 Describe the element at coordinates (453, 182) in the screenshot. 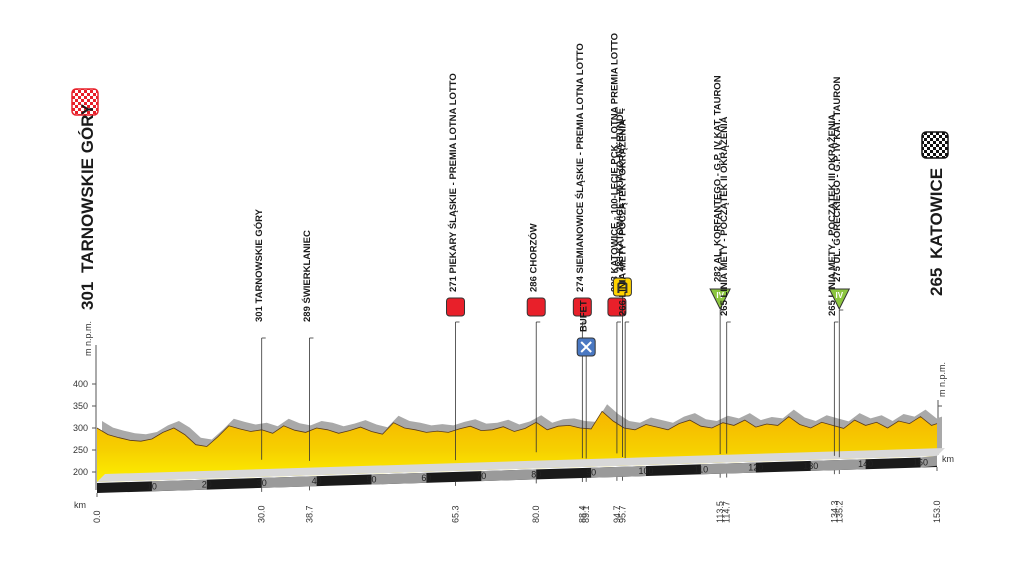

I see `waypoint-label: 271 PIEKARY ŚLĄSKIE - PREMIA LOTNA LOTTO` at that location.